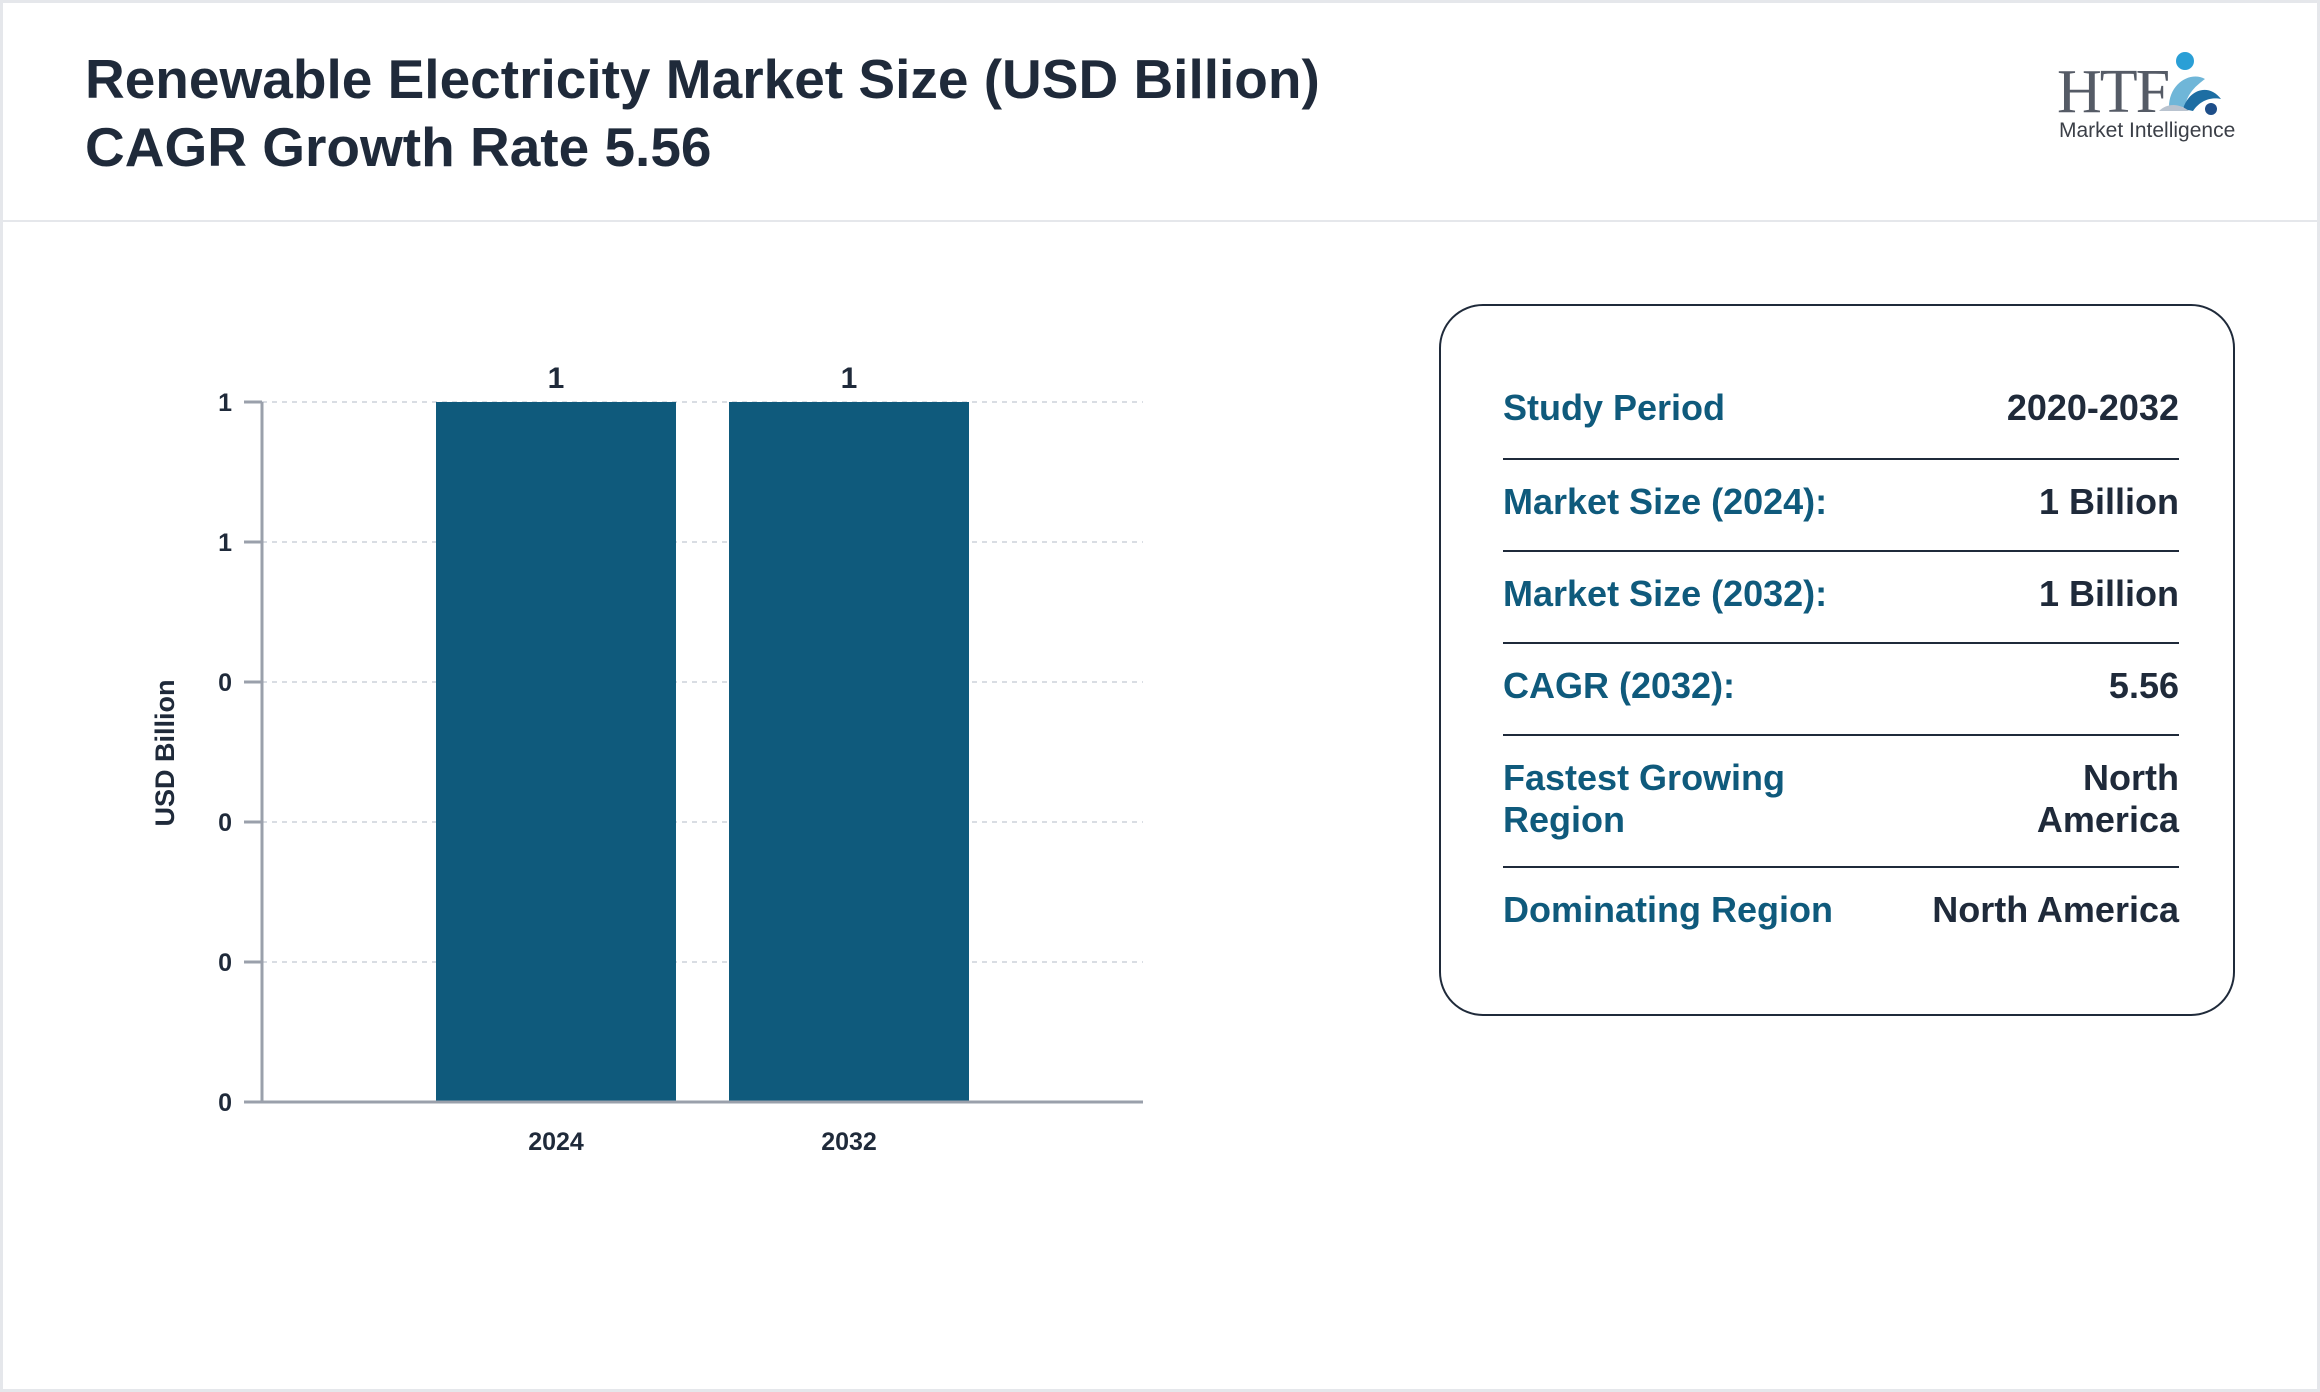 The width and height of the screenshot is (2320, 1392). Describe the element at coordinates (1841, 505) in the screenshot. I see `info-row: Market Size (2024): 1 Billion` at that location.